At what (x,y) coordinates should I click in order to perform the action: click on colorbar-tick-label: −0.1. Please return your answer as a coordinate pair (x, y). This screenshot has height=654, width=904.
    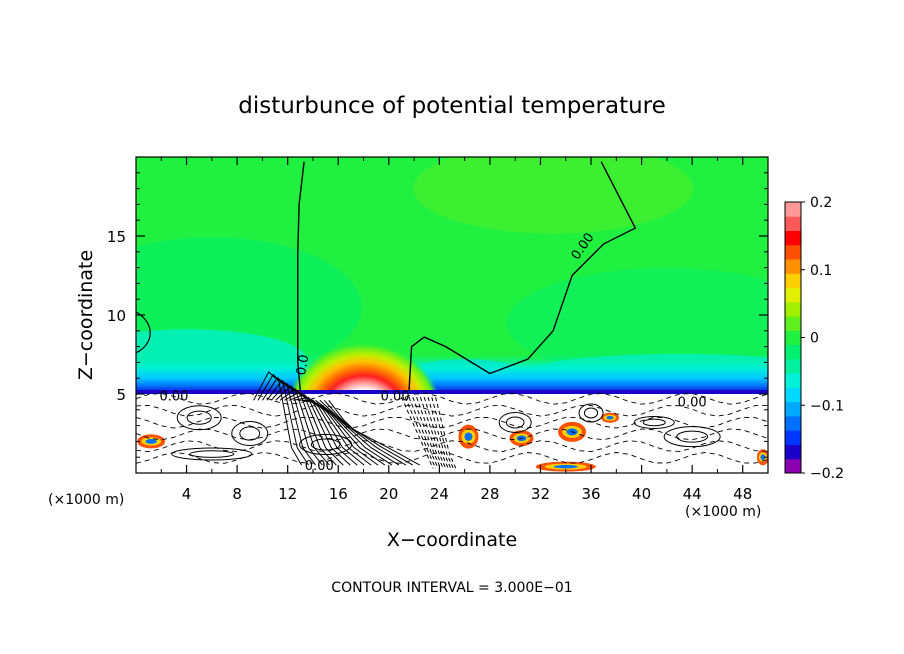
    Looking at the image, I should click on (827, 406).